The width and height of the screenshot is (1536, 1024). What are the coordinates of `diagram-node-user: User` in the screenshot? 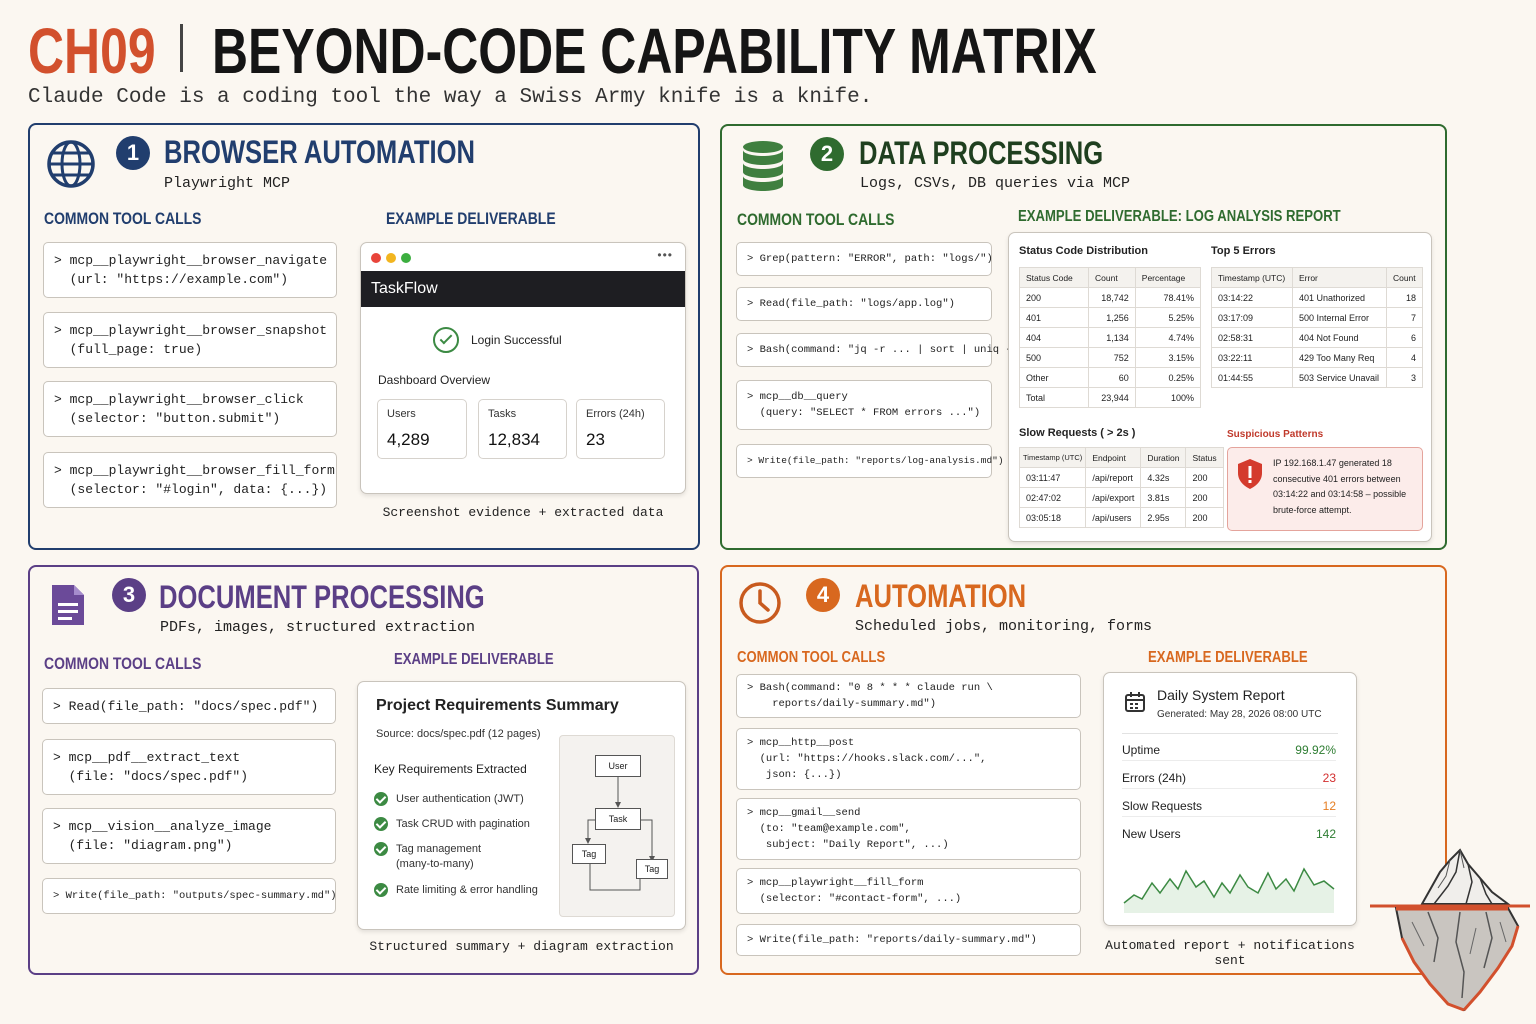 It's located at (618, 766).